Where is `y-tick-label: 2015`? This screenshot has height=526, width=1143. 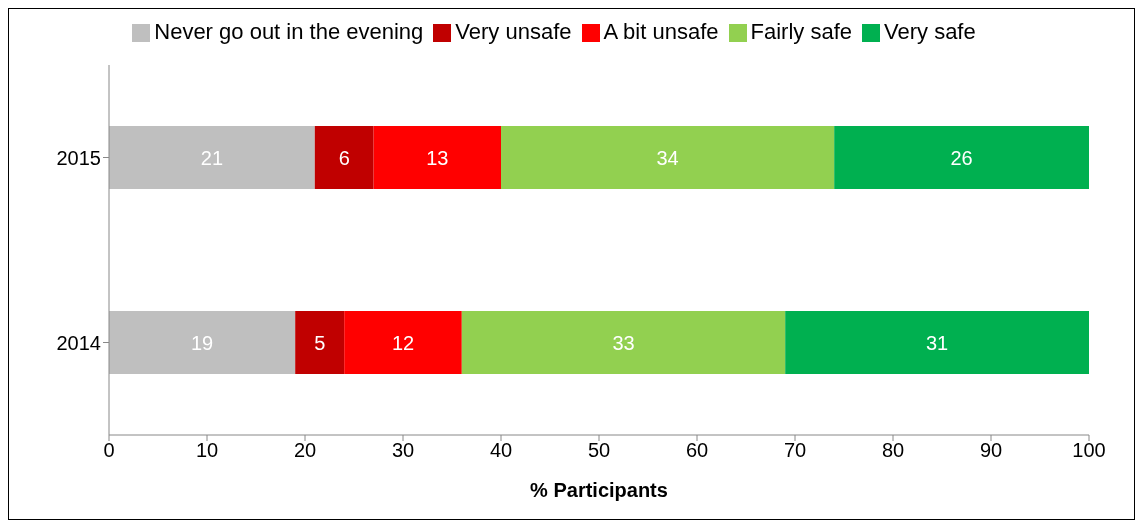 y-tick-label: 2015 is located at coordinates (78, 157).